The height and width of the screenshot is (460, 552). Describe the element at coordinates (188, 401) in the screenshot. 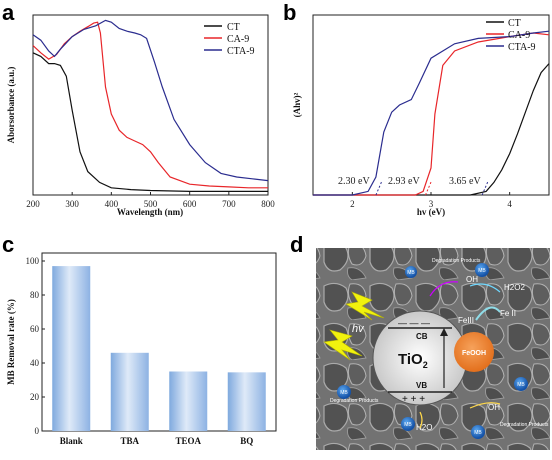

I see `chart-c-bar-teoa` at that location.